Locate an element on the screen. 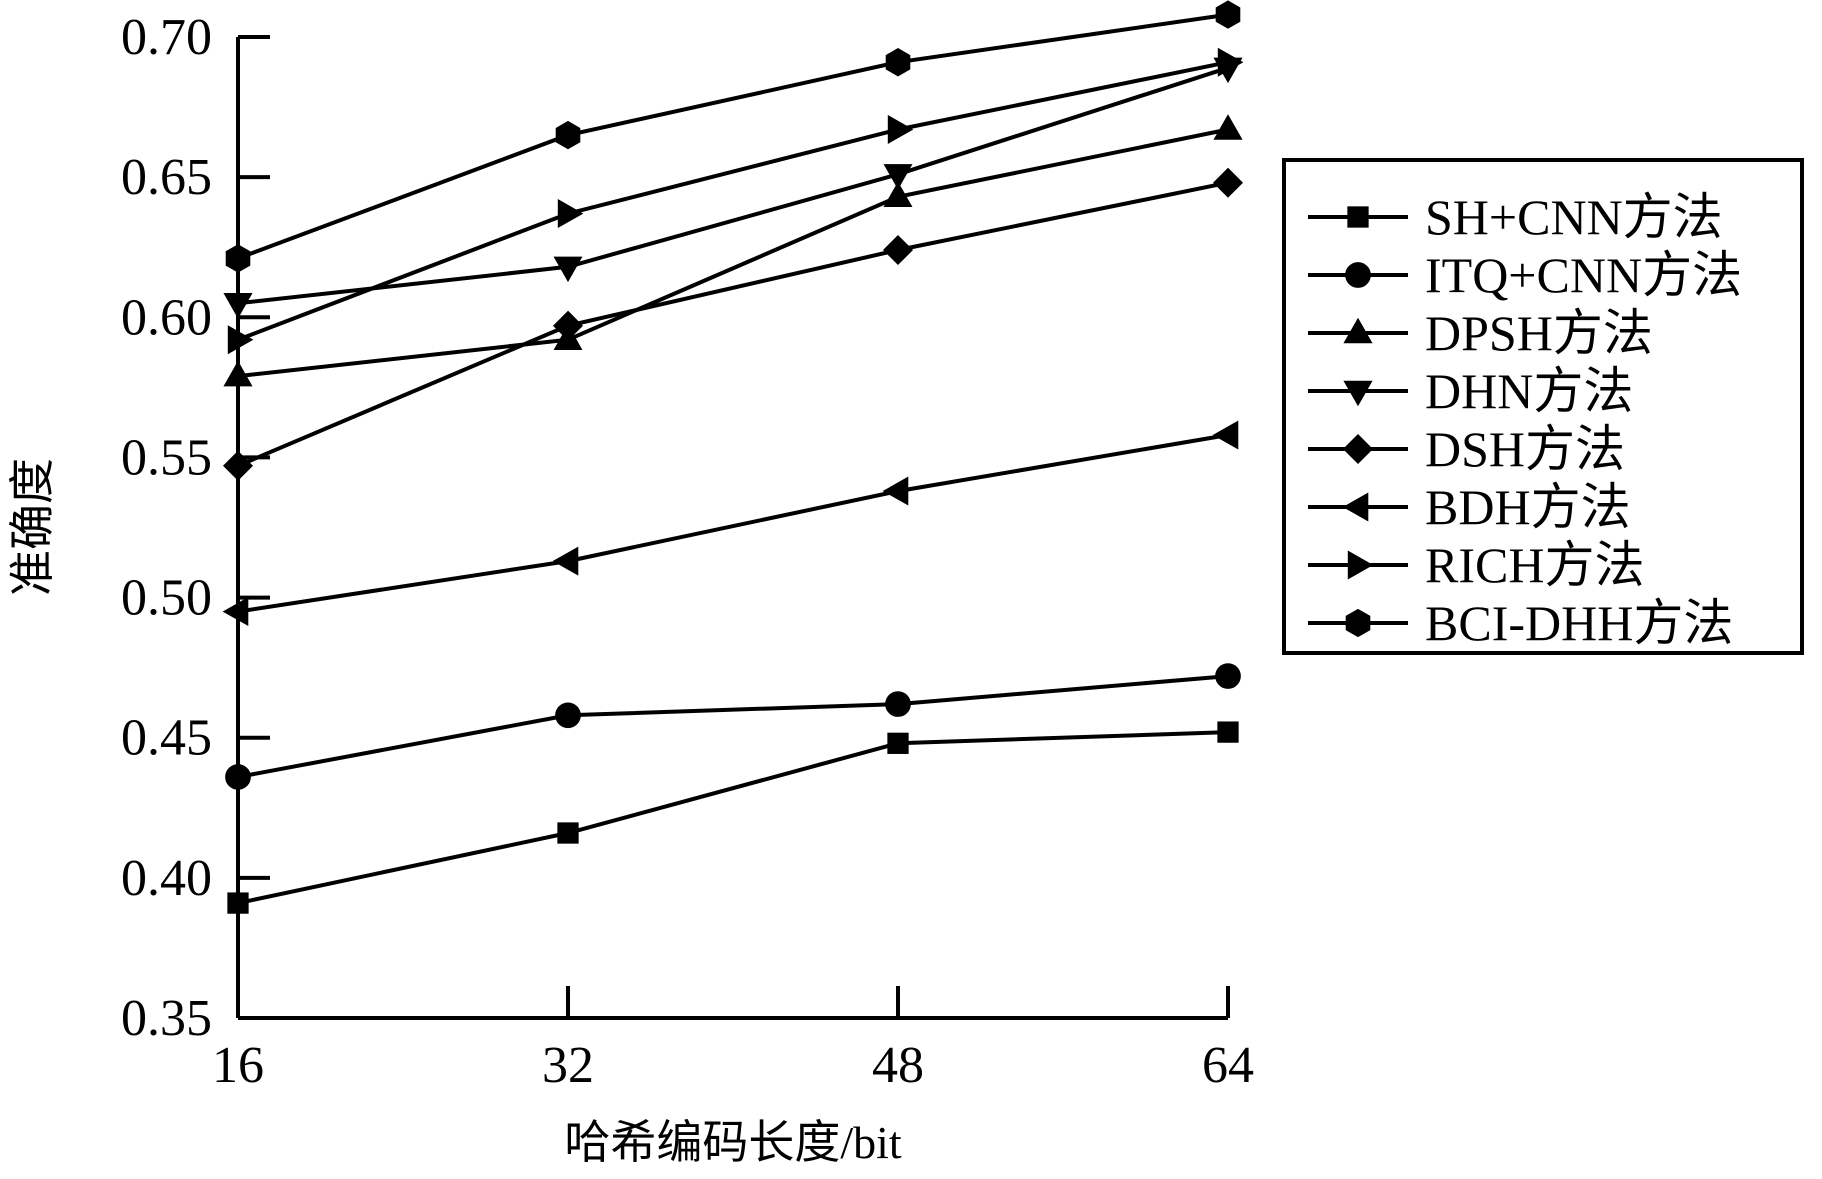 This screenshot has height=1179, width=1822. x-tick-label: 64 is located at coordinates (1228, 1065).